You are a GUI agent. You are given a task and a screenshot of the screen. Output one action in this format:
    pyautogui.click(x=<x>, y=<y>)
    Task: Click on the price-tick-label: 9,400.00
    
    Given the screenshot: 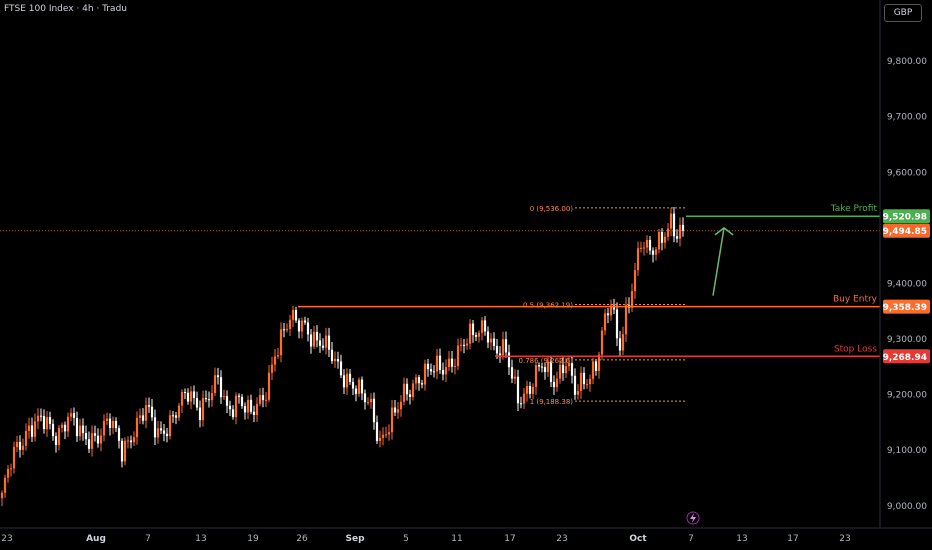 What is the action you would take?
    pyautogui.click(x=907, y=284)
    